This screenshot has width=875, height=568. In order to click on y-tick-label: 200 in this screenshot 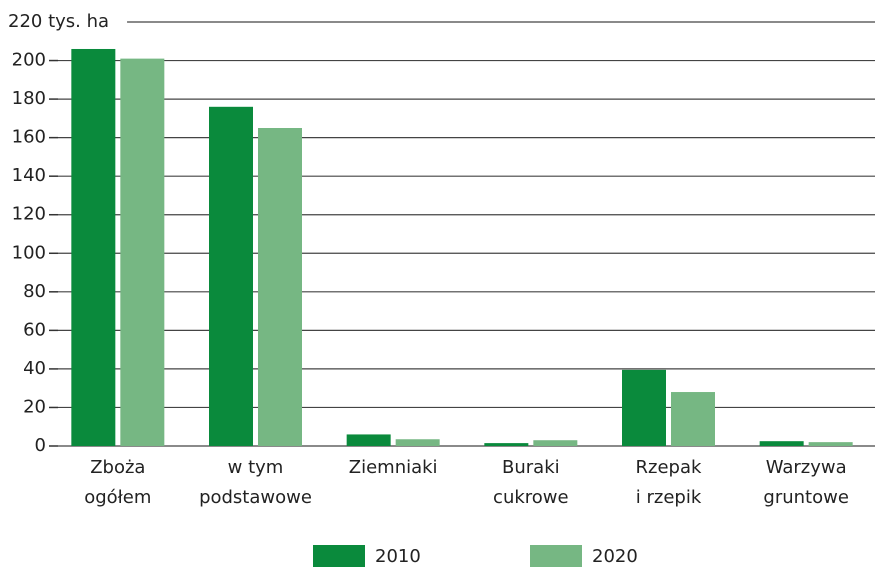, I will do `click(29, 60)`.